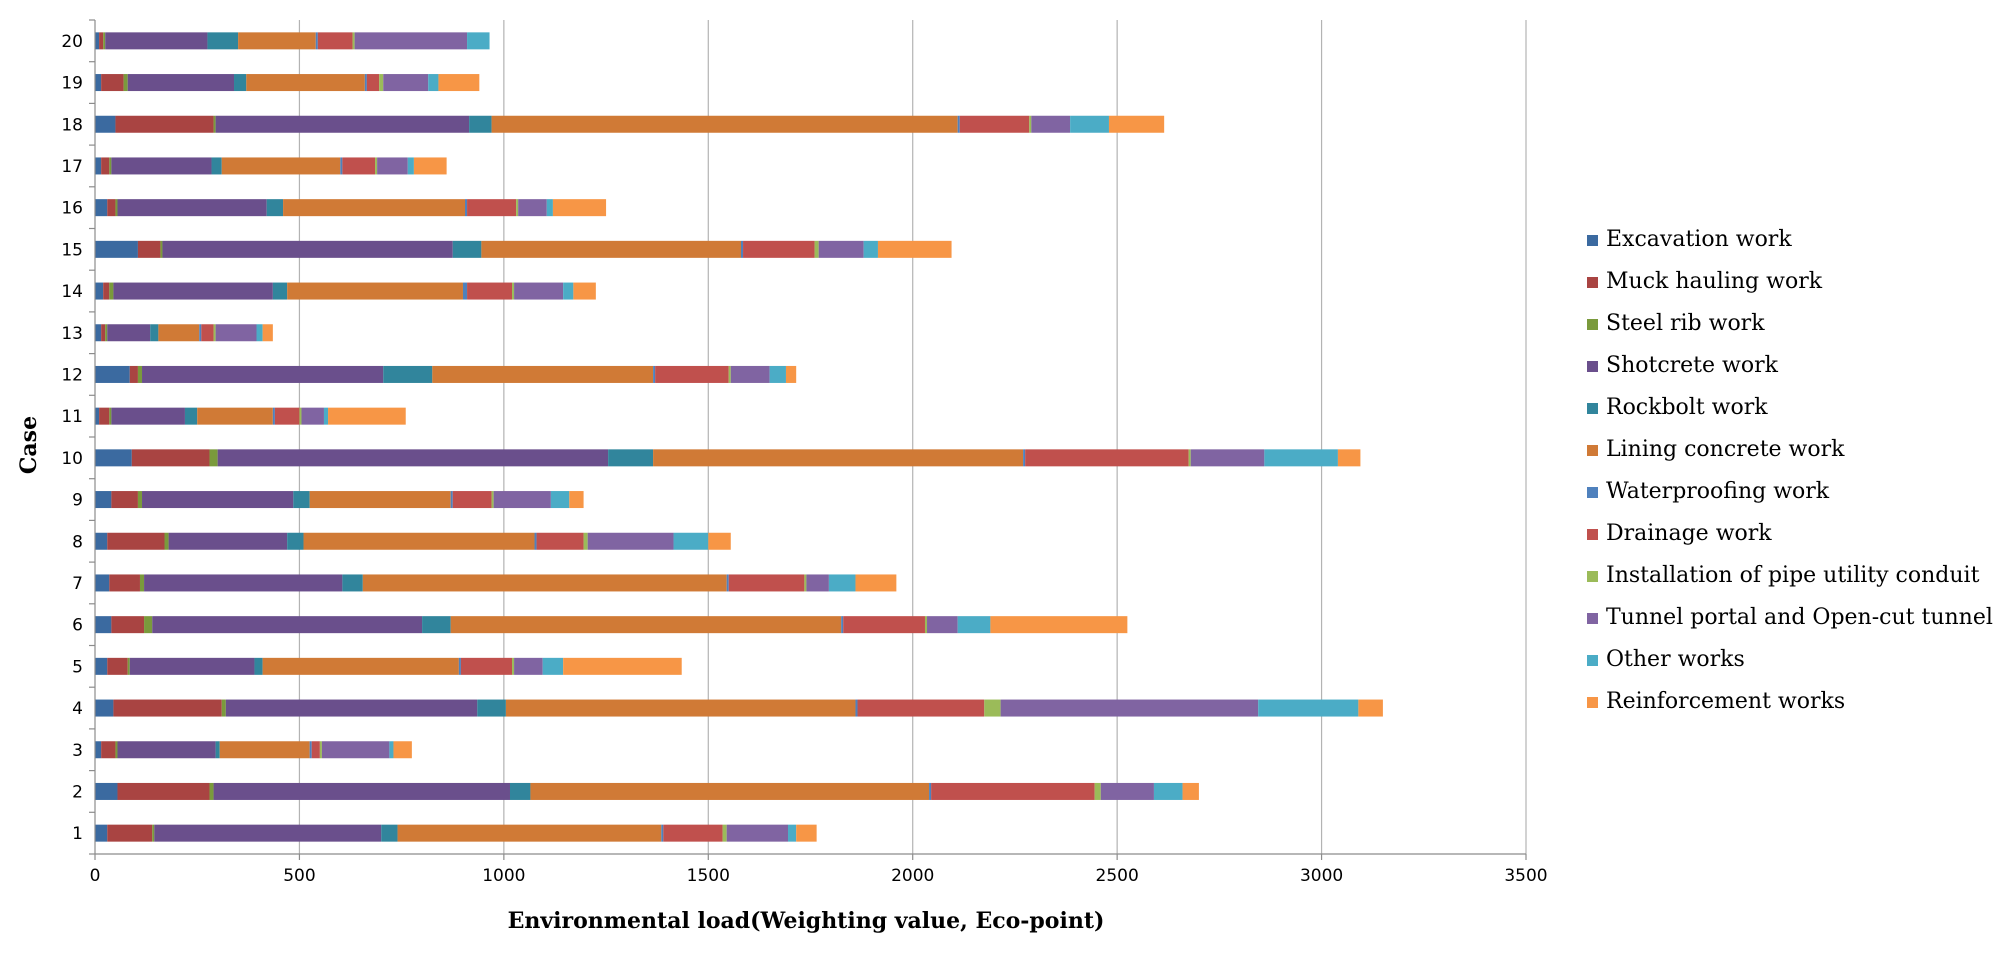 This screenshot has width=2010, height=958. I want to click on y-tick-label: 20, so click(72, 42).